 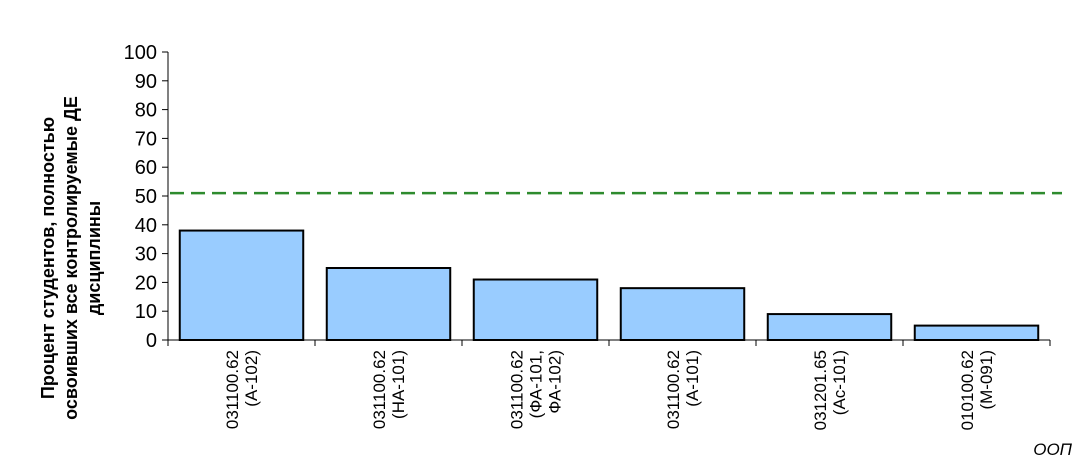 What do you see at coordinates (839, 382) in the screenshot?
I see `x-tick-label: (Ас-101)` at bounding box center [839, 382].